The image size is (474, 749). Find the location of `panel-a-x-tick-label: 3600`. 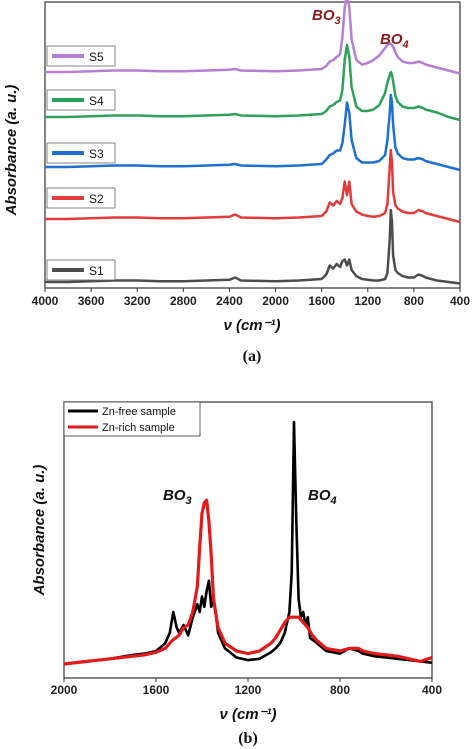

panel-a-x-tick-label: 3600 is located at coordinates (91, 301).